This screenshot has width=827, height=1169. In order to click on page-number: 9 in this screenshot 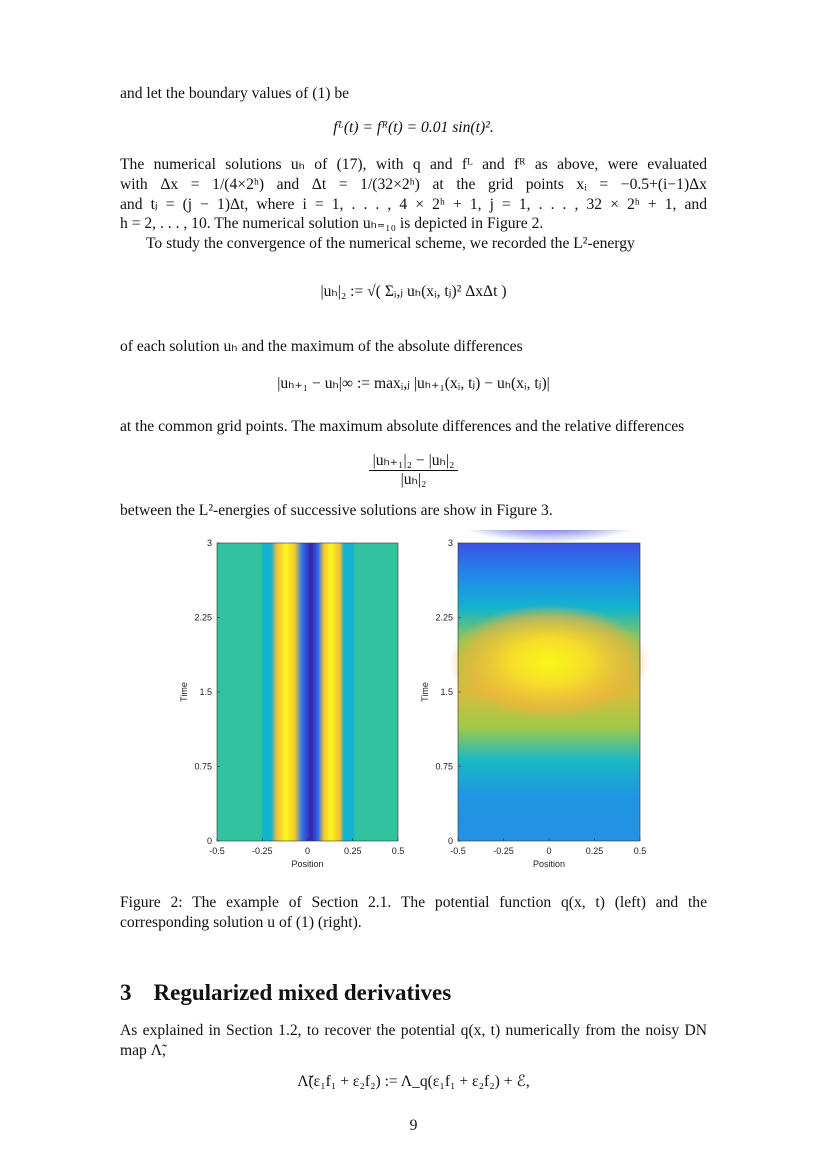, I will do `click(413, 1125)`.